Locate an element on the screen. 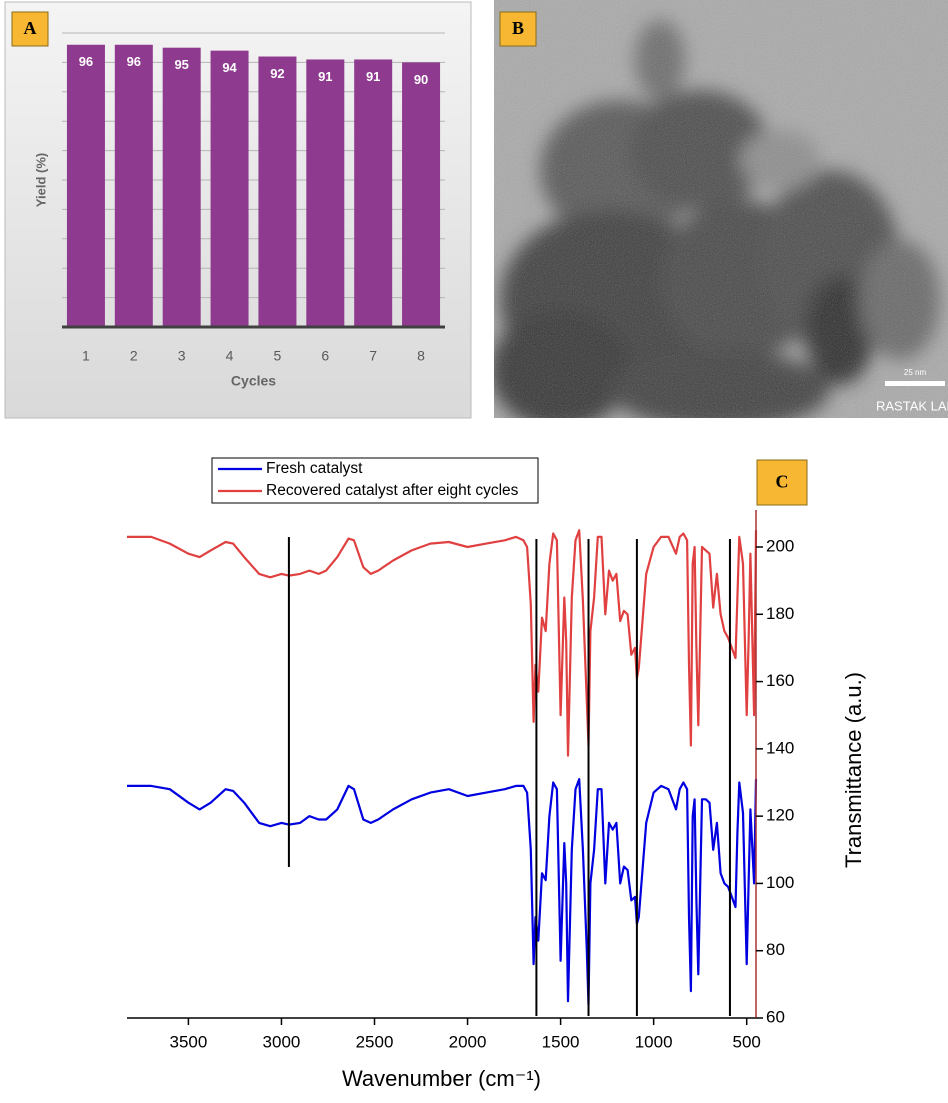 The height and width of the screenshot is (1103, 948). x-tick-label: 1000 is located at coordinates (654, 1041).